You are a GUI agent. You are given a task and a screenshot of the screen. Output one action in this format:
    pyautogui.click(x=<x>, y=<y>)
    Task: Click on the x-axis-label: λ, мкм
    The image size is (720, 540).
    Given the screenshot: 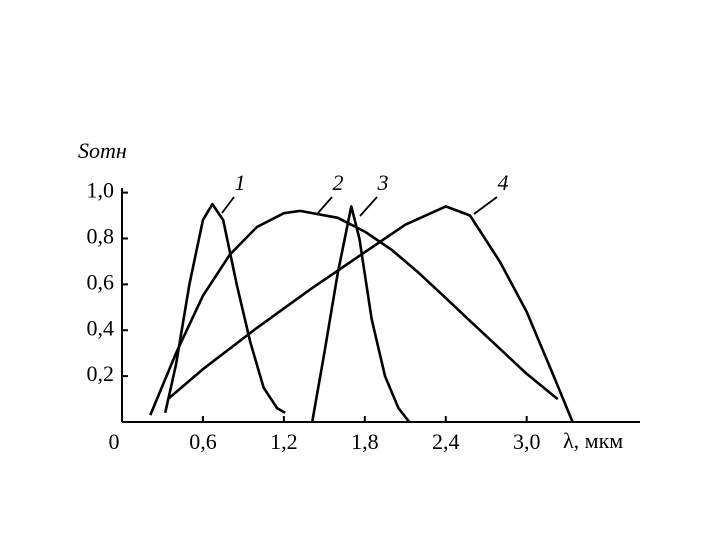 What is the action you would take?
    pyautogui.click(x=593, y=440)
    